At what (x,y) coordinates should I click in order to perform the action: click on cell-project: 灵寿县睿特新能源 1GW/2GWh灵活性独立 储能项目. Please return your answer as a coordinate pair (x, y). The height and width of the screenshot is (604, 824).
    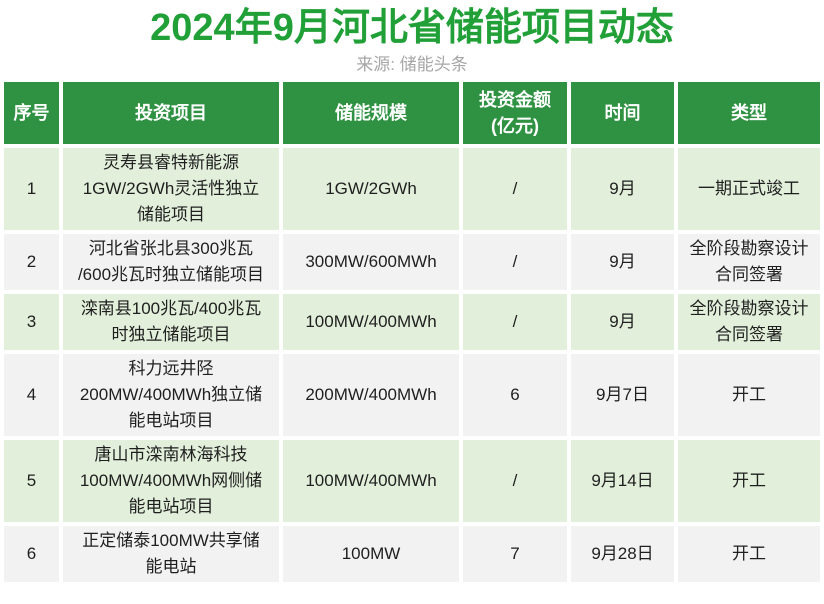
    Looking at the image, I should click on (171, 189).